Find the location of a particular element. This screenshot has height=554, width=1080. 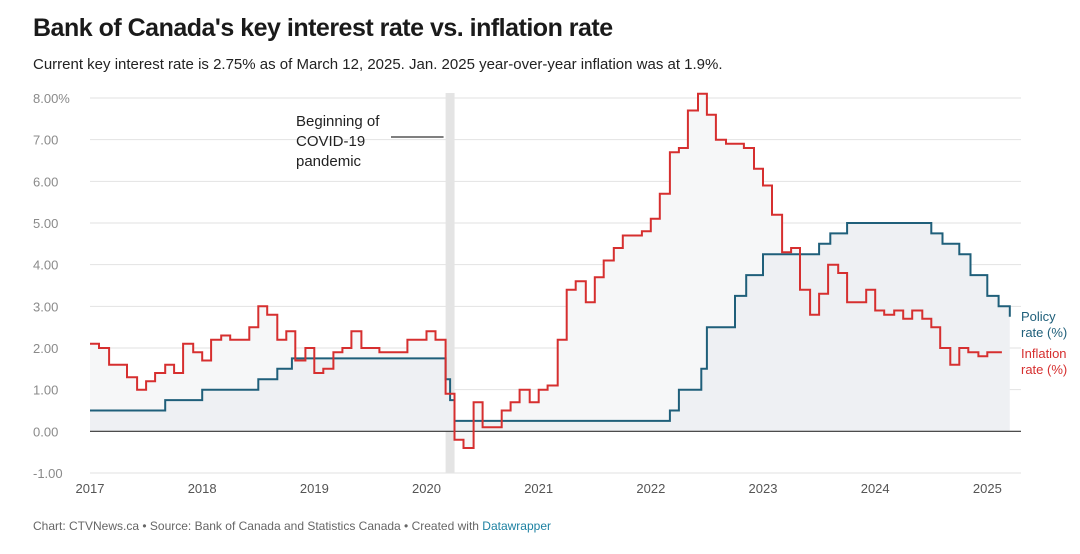

x-tick-label: 2022 is located at coordinates (650, 488).